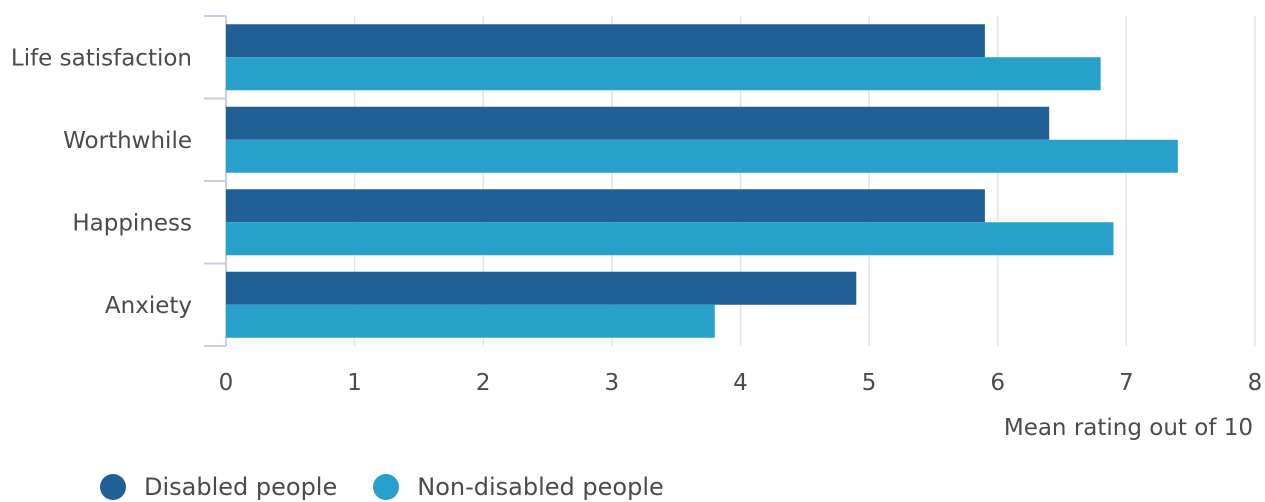 The image size is (1265, 502). What do you see at coordinates (148, 306) in the screenshot?
I see `category-label-anxiety: Anxiety` at bounding box center [148, 306].